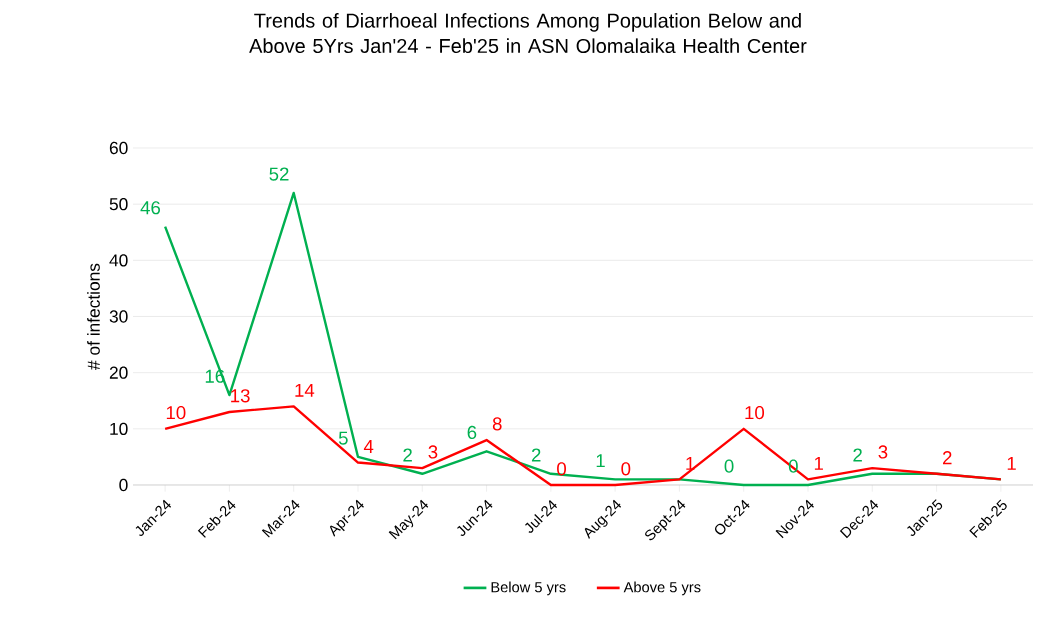 This screenshot has height=643, width=1057. I want to click on data-label: 8, so click(497, 424).